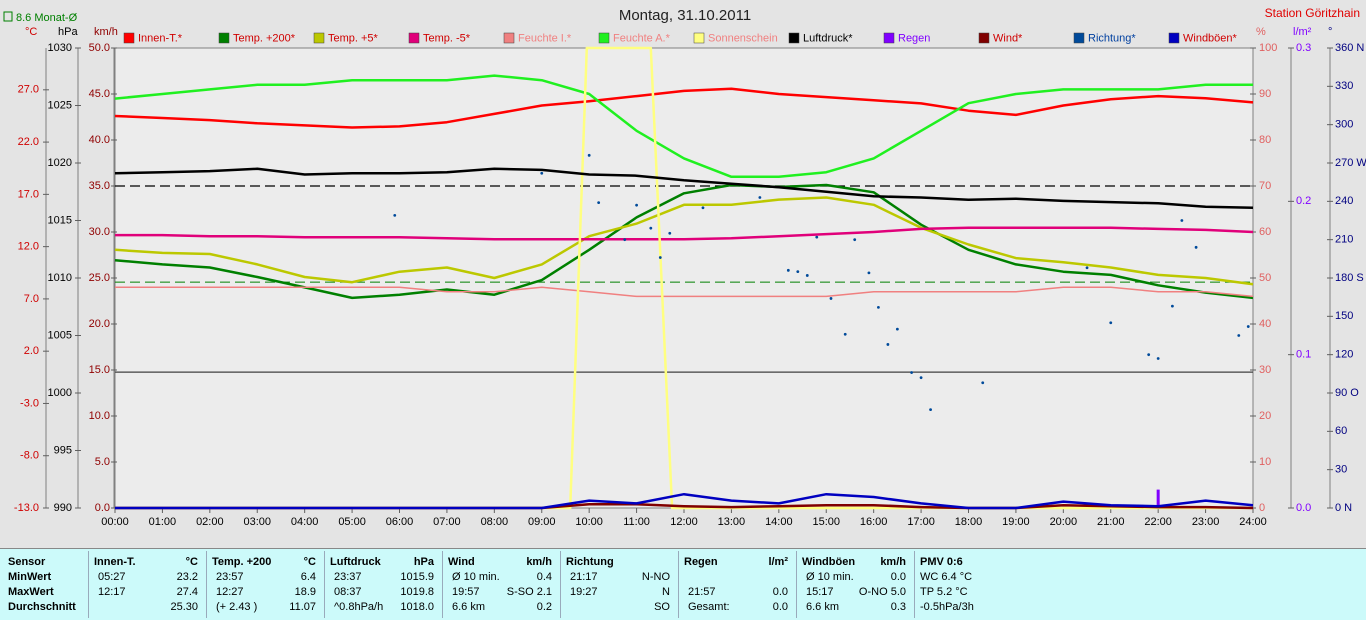 The image size is (1366, 620). What do you see at coordinates (542, 522) in the screenshot?
I see `x-tick-label: 09:00` at bounding box center [542, 522].